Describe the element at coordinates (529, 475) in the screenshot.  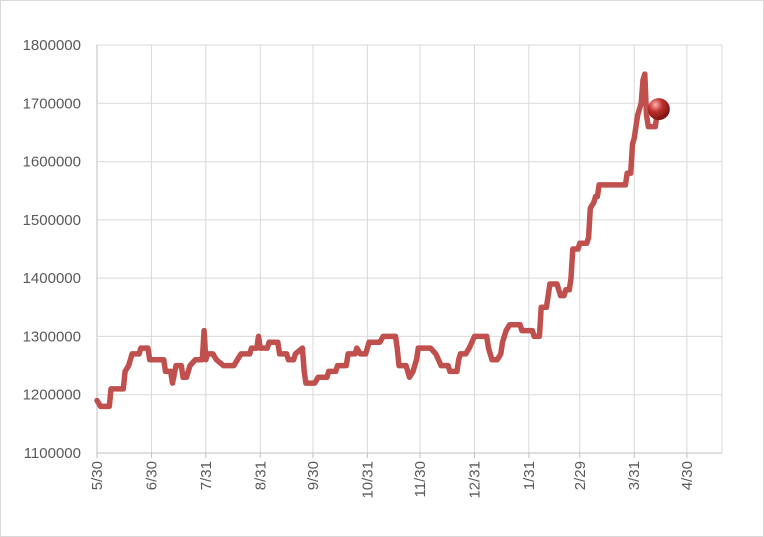
I see `x-tick-label: 1/31` at that location.